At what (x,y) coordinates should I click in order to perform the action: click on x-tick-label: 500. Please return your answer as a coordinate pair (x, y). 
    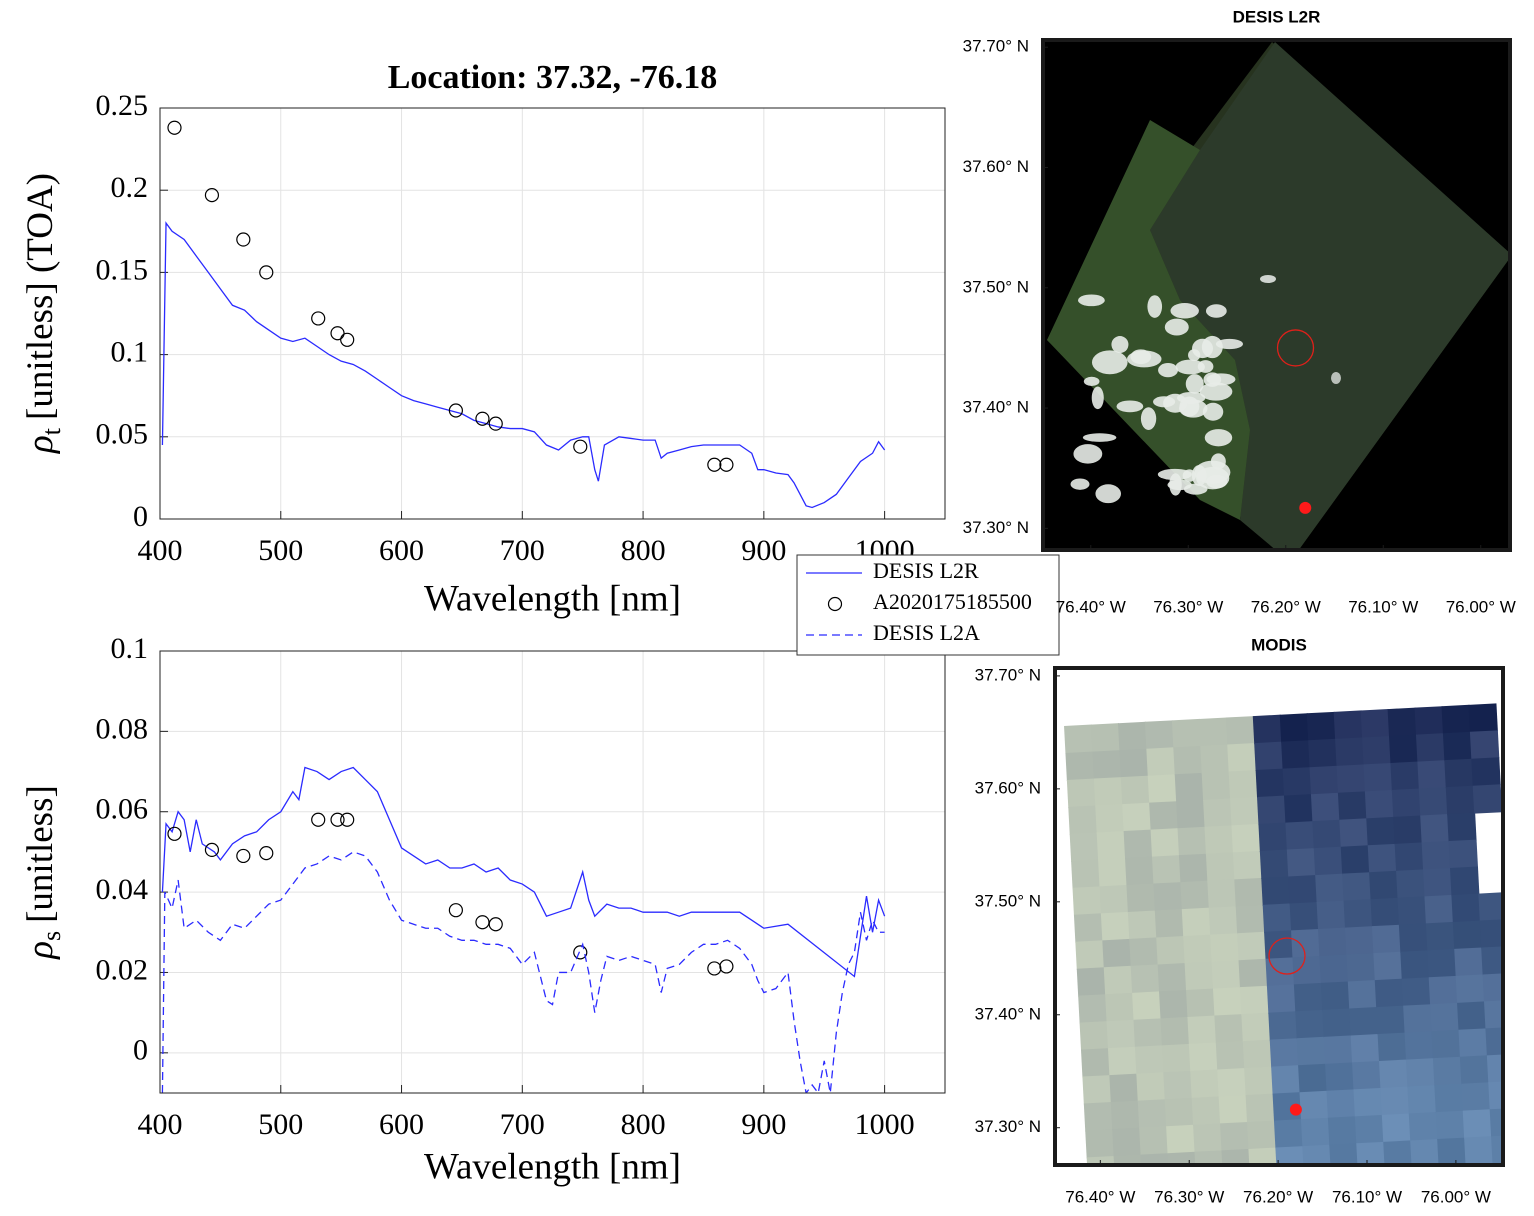
    Looking at the image, I should click on (280, 550).